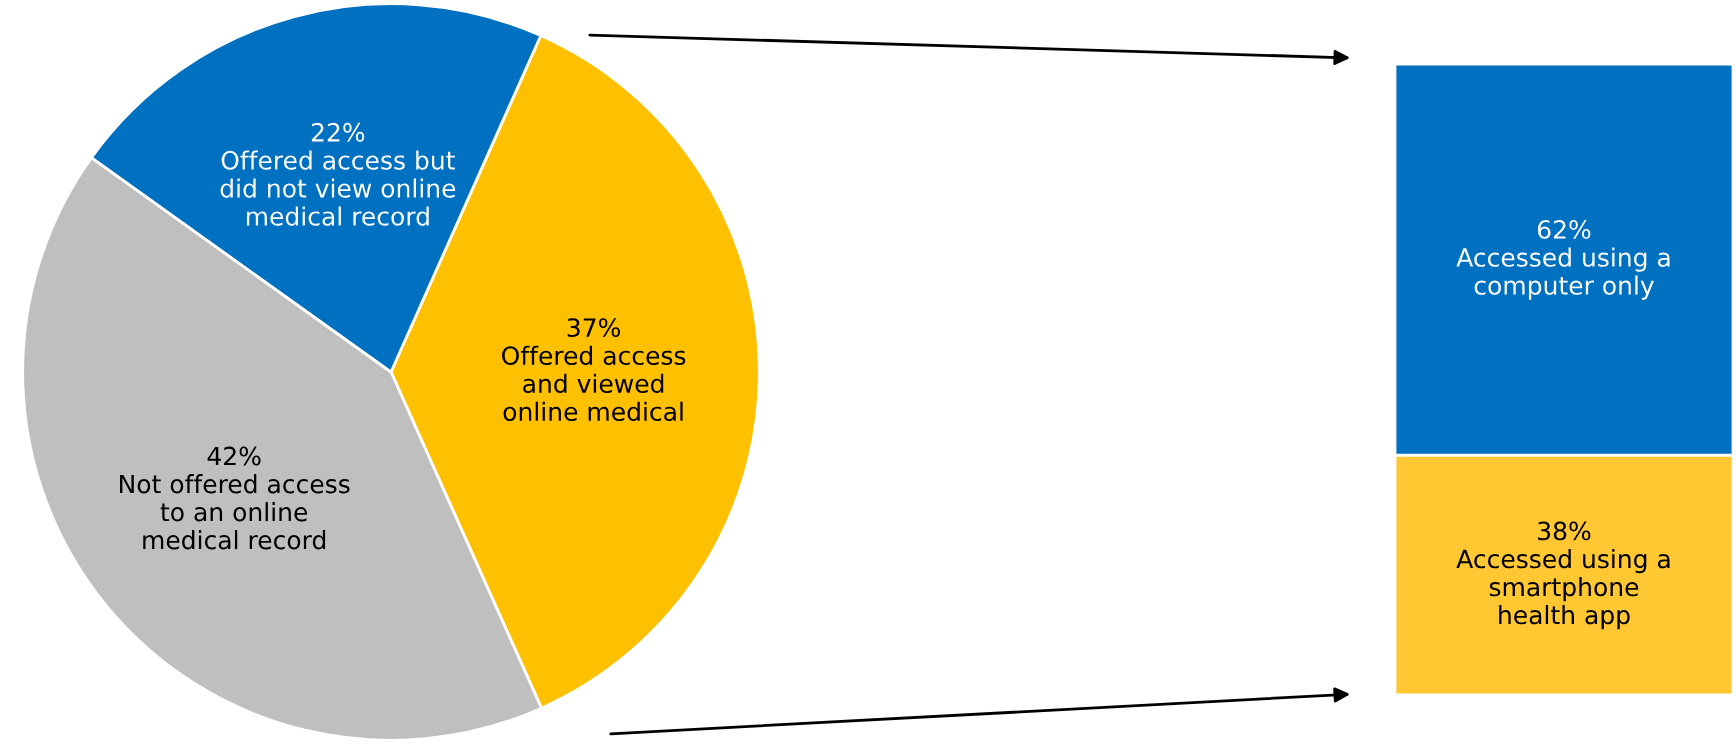 The height and width of the screenshot is (752, 1736). What do you see at coordinates (1564, 229) in the screenshot?
I see `data-label: 62%` at bounding box center [1564, 229].